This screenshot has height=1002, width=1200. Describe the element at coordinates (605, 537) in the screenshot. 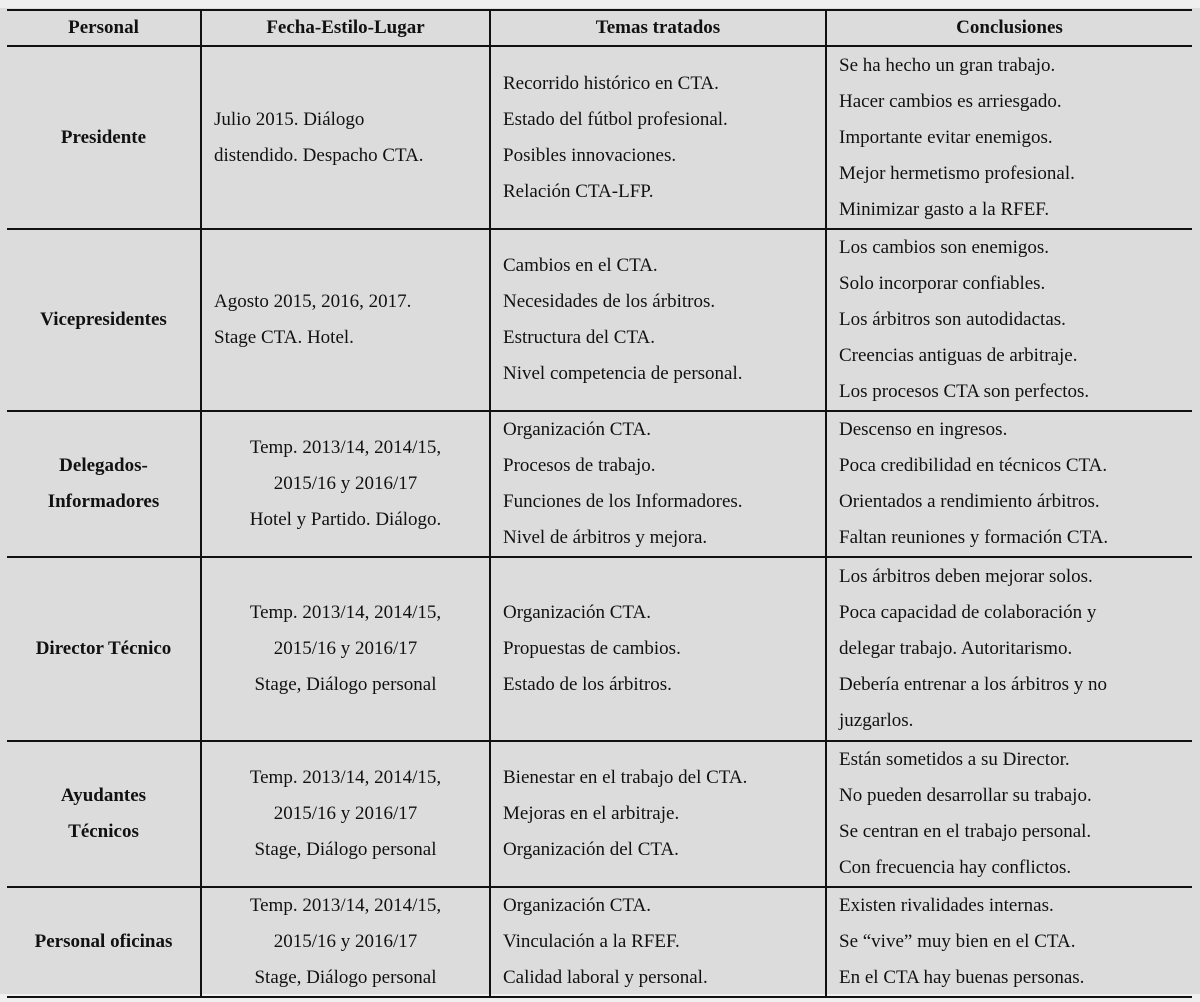

I see `temas-line: Nivel de árbitros y mejora.` at that location.